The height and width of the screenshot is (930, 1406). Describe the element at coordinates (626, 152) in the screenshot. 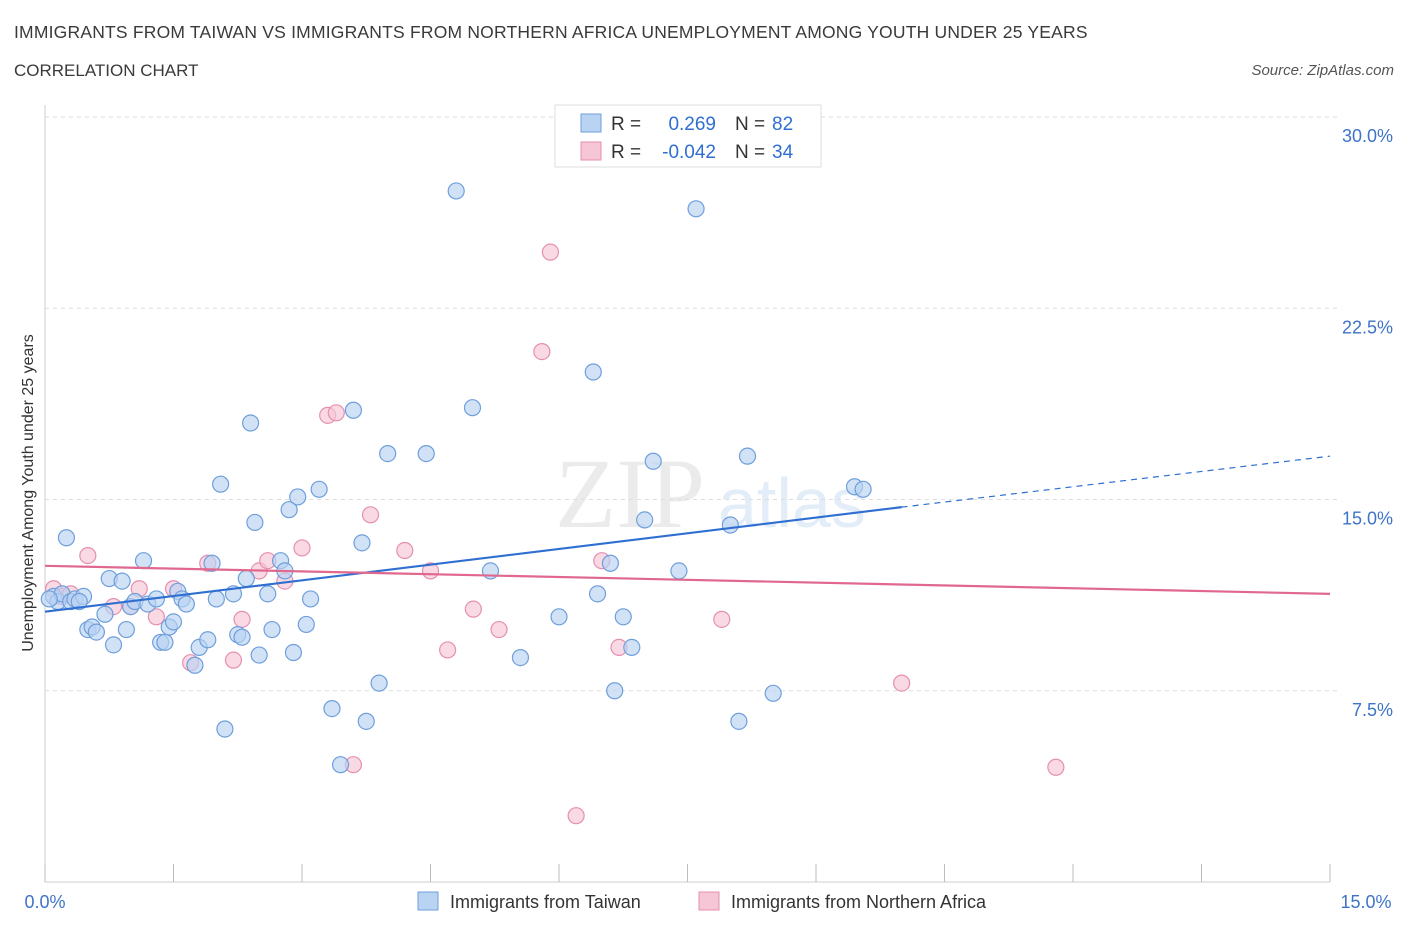

I see `legend-r-label-2: R =` at that location.